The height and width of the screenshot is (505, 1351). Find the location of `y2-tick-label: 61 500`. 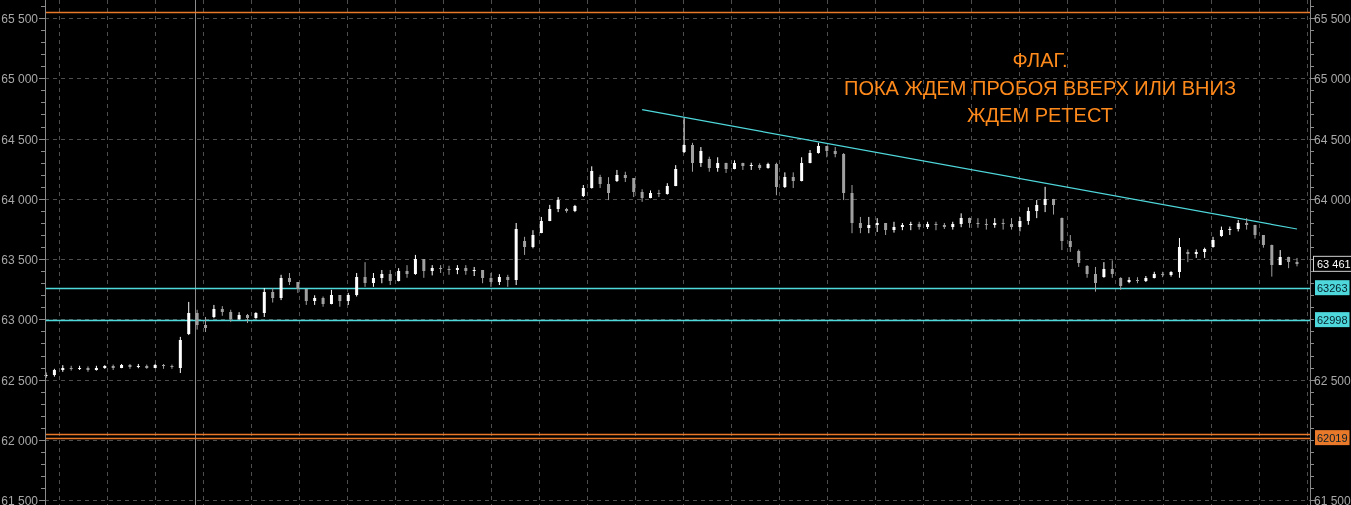

y2-tick-label: 61 500 is located at coordinates (20, 499).